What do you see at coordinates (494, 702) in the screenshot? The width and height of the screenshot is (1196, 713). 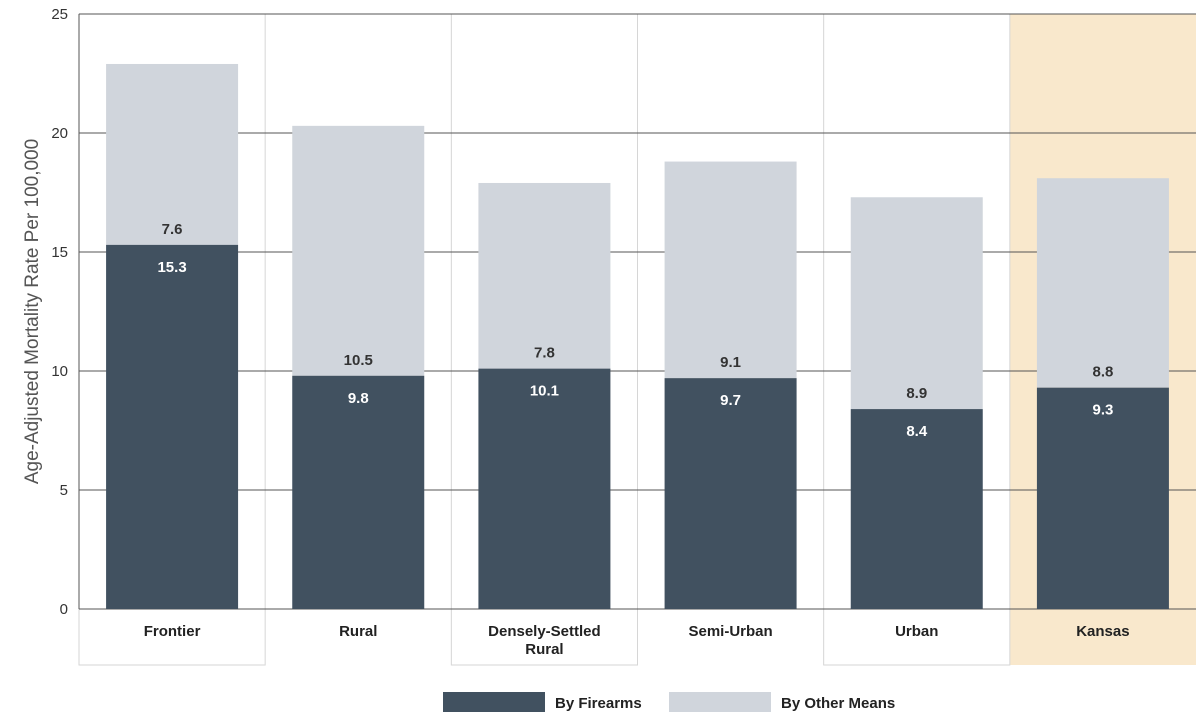 I see `legend-swatch-firearms` at bounding box center [494, 702].